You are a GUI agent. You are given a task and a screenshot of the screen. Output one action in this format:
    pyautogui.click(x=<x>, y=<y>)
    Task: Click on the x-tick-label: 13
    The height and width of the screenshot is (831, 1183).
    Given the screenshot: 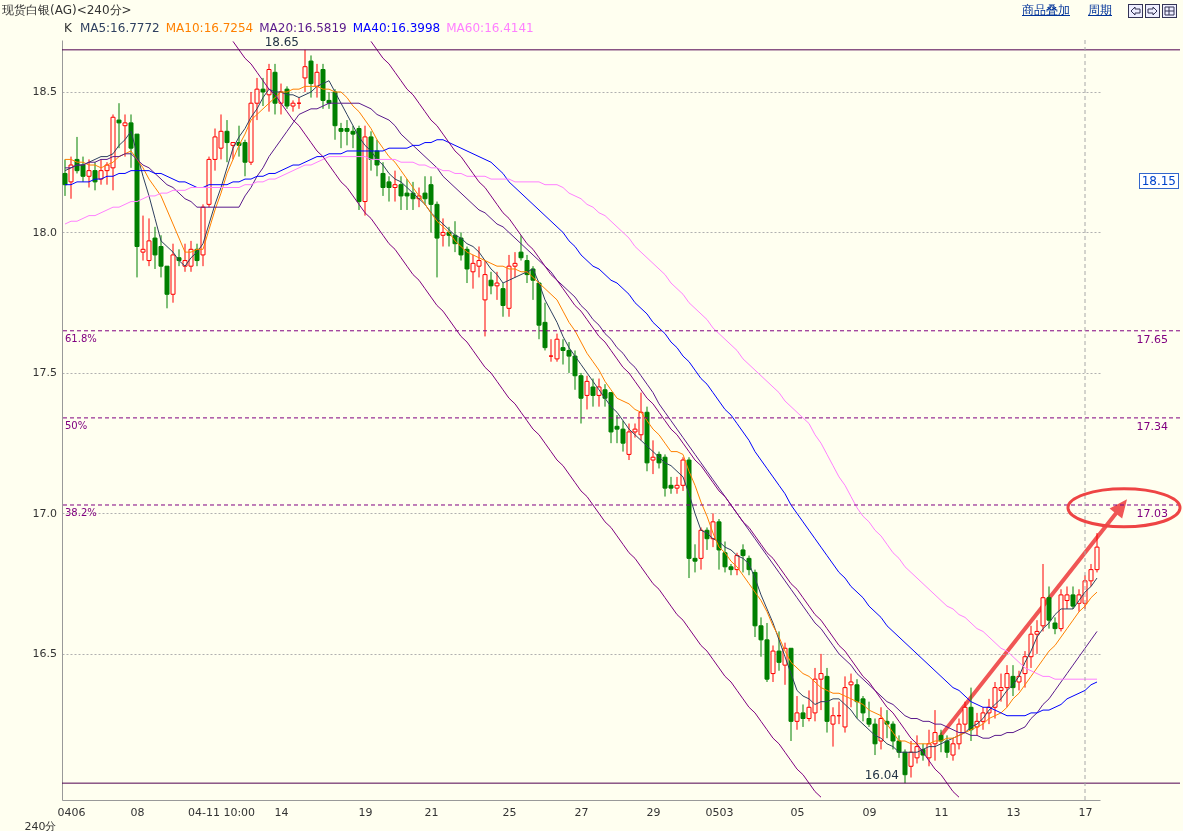 What is the action you would take?
    pyautogui.click(x=1013, y=812)
    